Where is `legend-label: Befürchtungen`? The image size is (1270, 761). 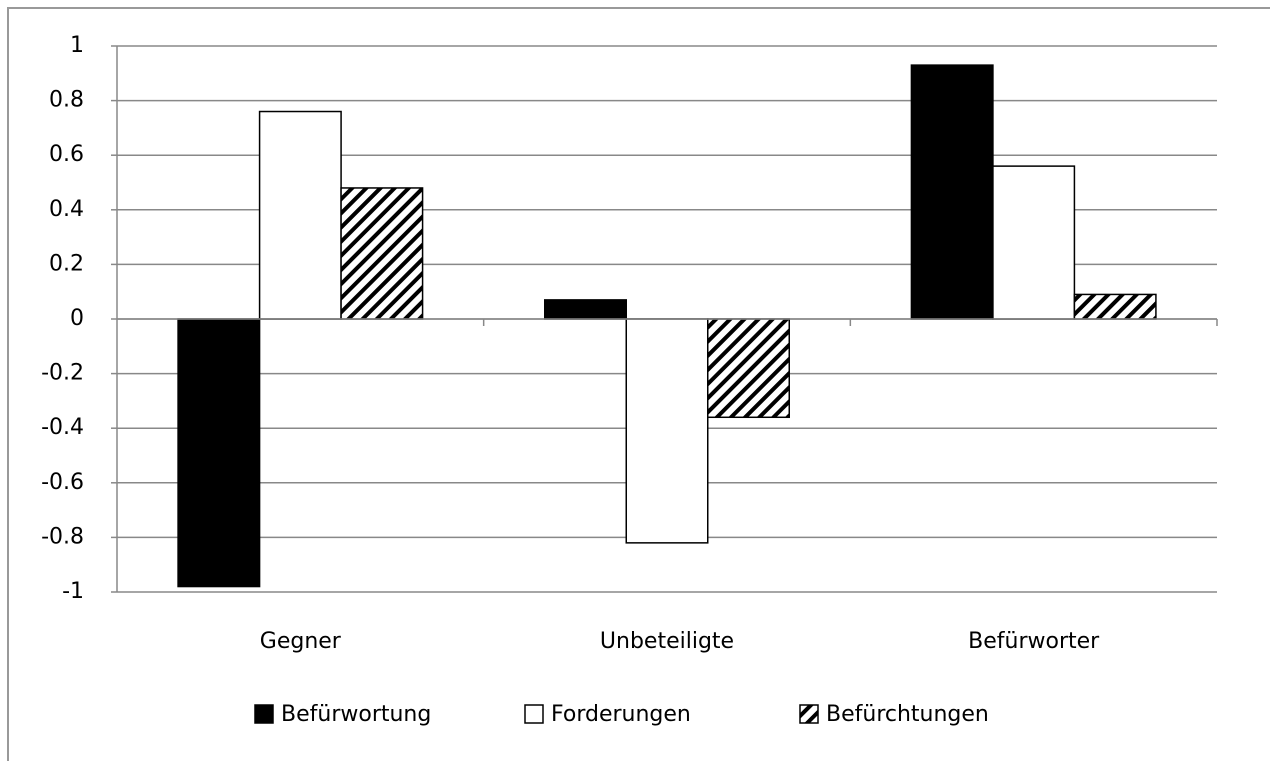
legend-label: Befürchtungen is located at coordinates (907, 714).